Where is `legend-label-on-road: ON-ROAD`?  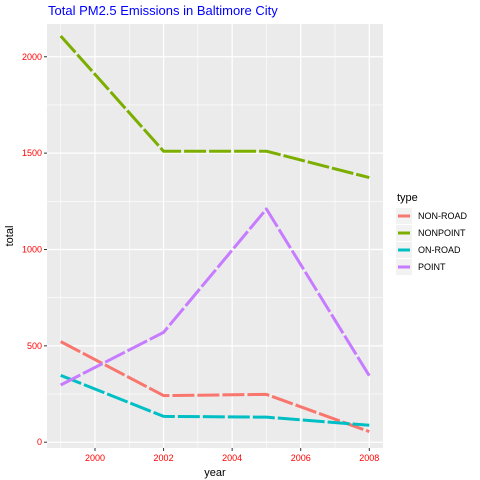 legend-label-on-road: ON-ROAD is located at coordinates (439, 250).